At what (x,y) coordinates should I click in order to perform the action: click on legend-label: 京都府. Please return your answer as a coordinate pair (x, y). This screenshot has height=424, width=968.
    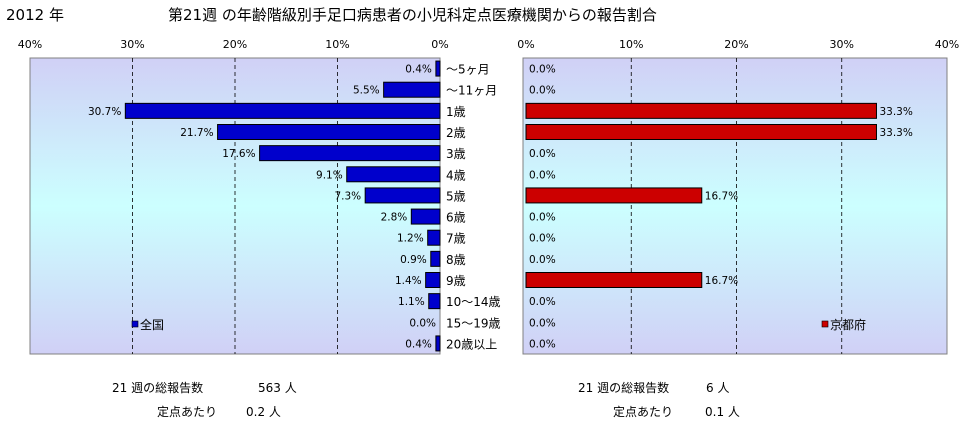
    Looking at the image, I should click on (848, 324).